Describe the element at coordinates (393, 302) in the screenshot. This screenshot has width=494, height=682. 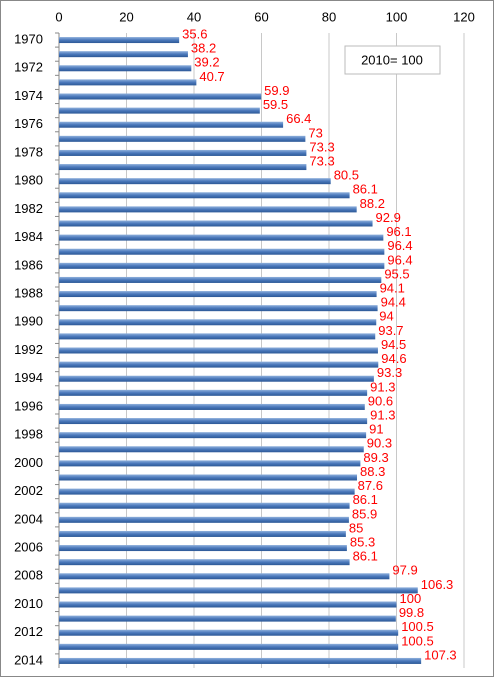
I see `data-label: 94.4` at that location.